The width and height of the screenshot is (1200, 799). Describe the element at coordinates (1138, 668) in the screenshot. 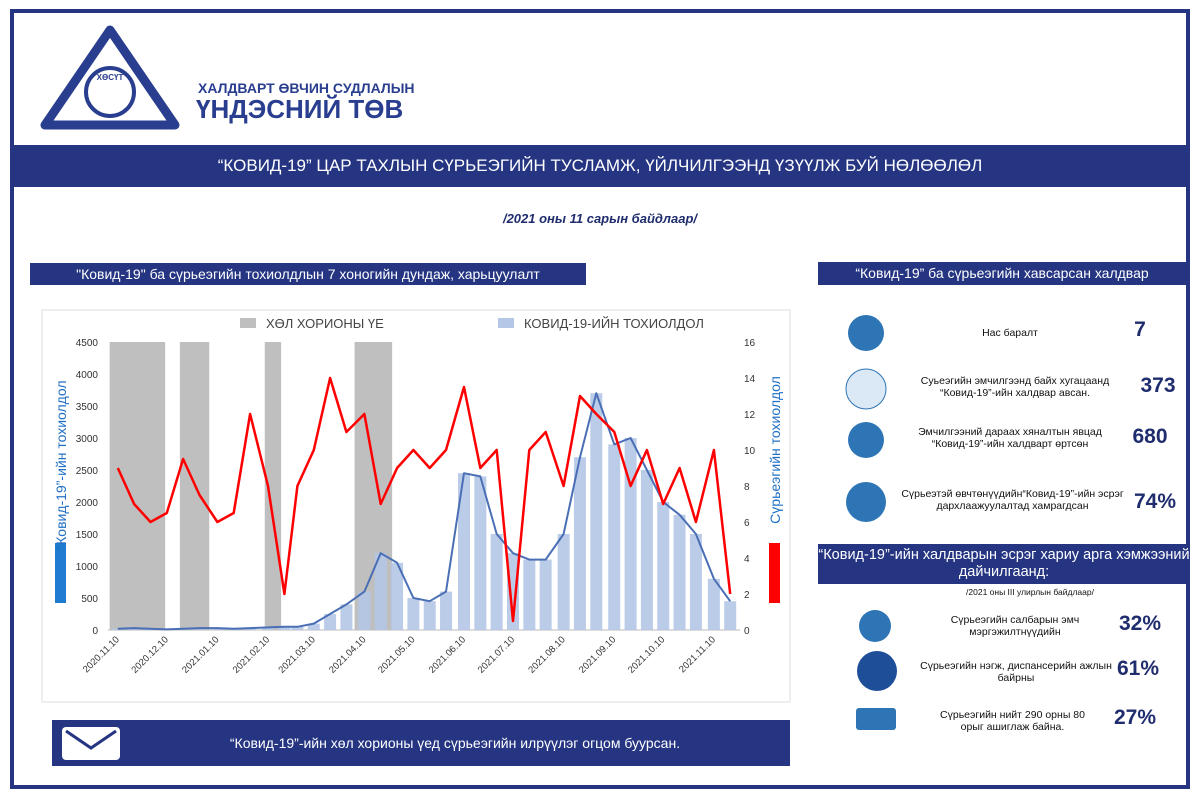

I see `stat-value: 61%` at that location.